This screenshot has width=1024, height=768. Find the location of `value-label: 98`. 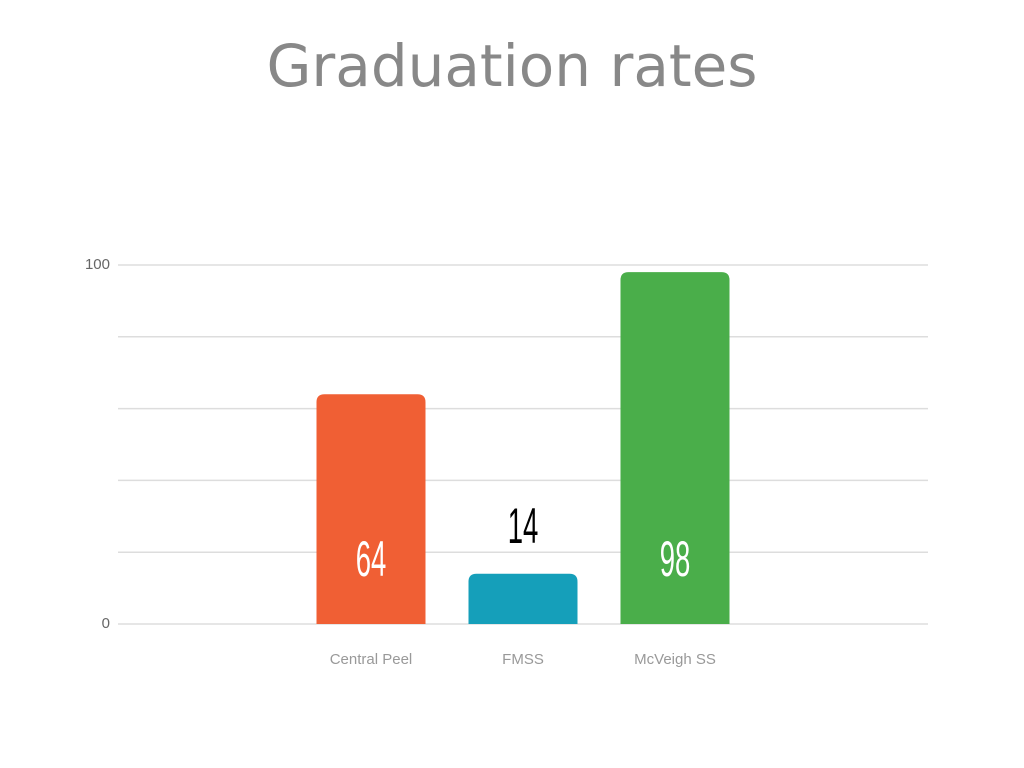

value-label: 98 is located at coordinates (675, 558).